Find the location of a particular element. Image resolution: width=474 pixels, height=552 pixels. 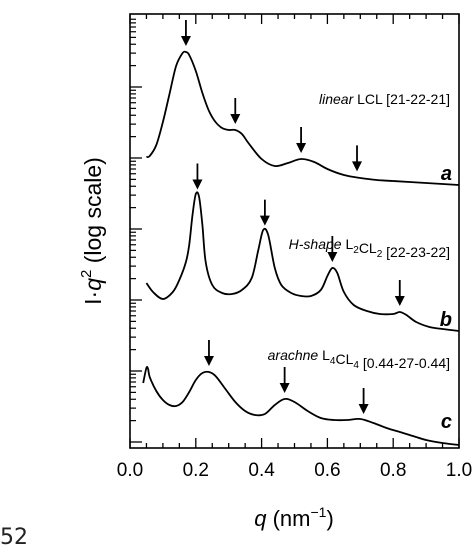

x-tick-label: 0.8 is located at coordinates (393, 470).